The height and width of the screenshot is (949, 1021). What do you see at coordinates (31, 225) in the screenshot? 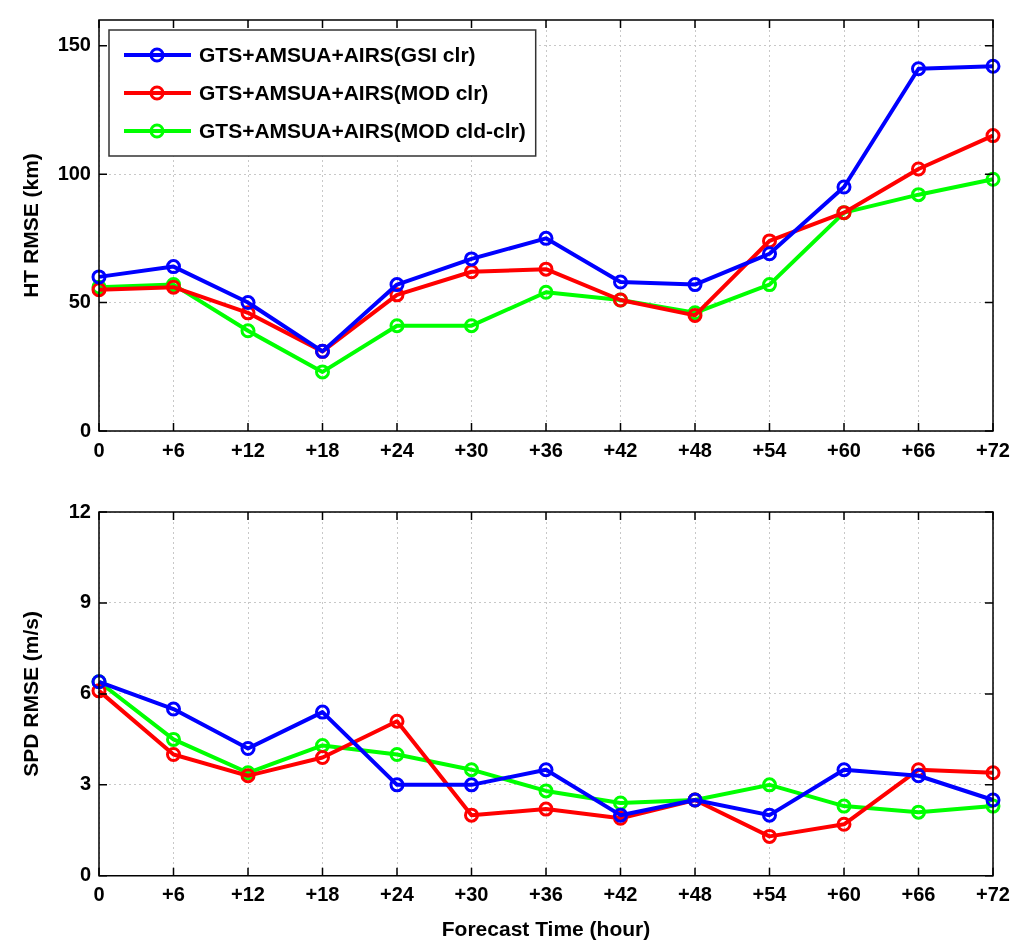
I see `y-axis-title: HT RMSE (km)` at bounding box center [31, 225].